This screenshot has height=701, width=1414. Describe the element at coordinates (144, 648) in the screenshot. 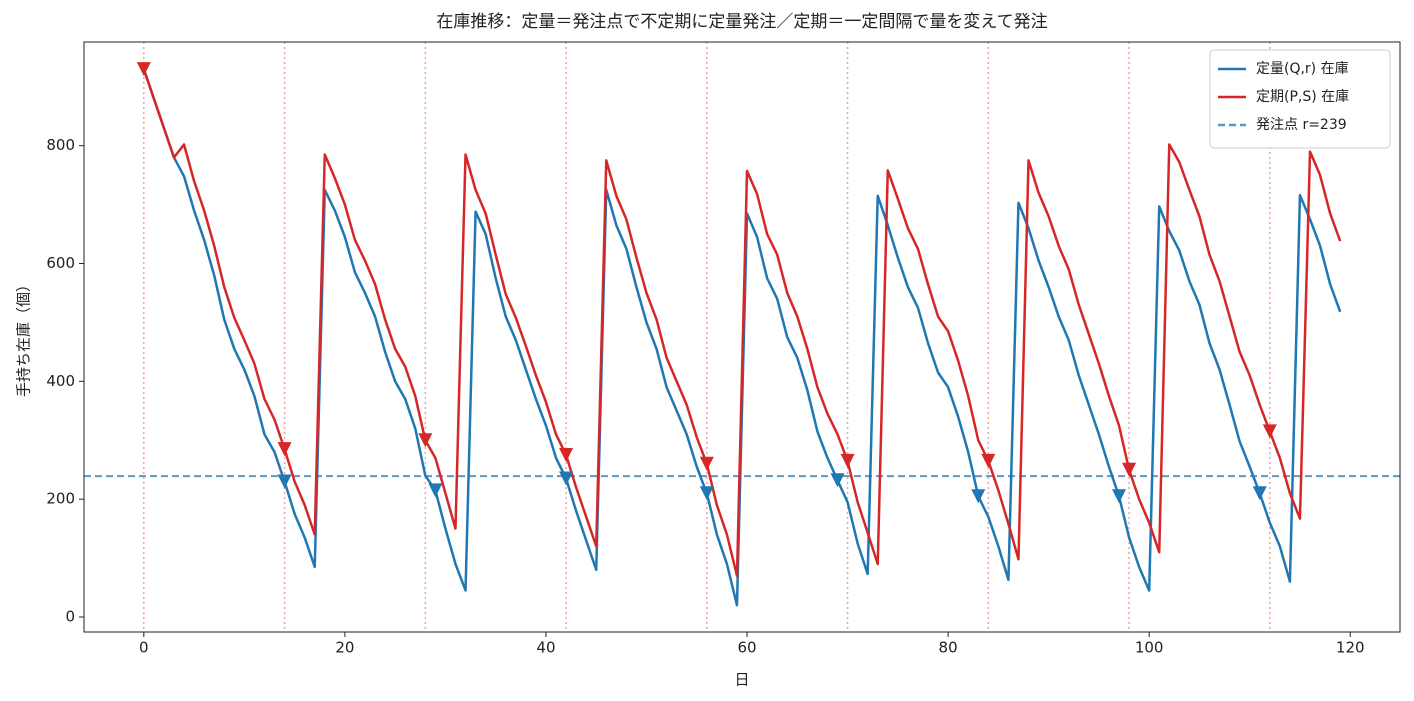

I see `x-tick-label: 0` at that location.